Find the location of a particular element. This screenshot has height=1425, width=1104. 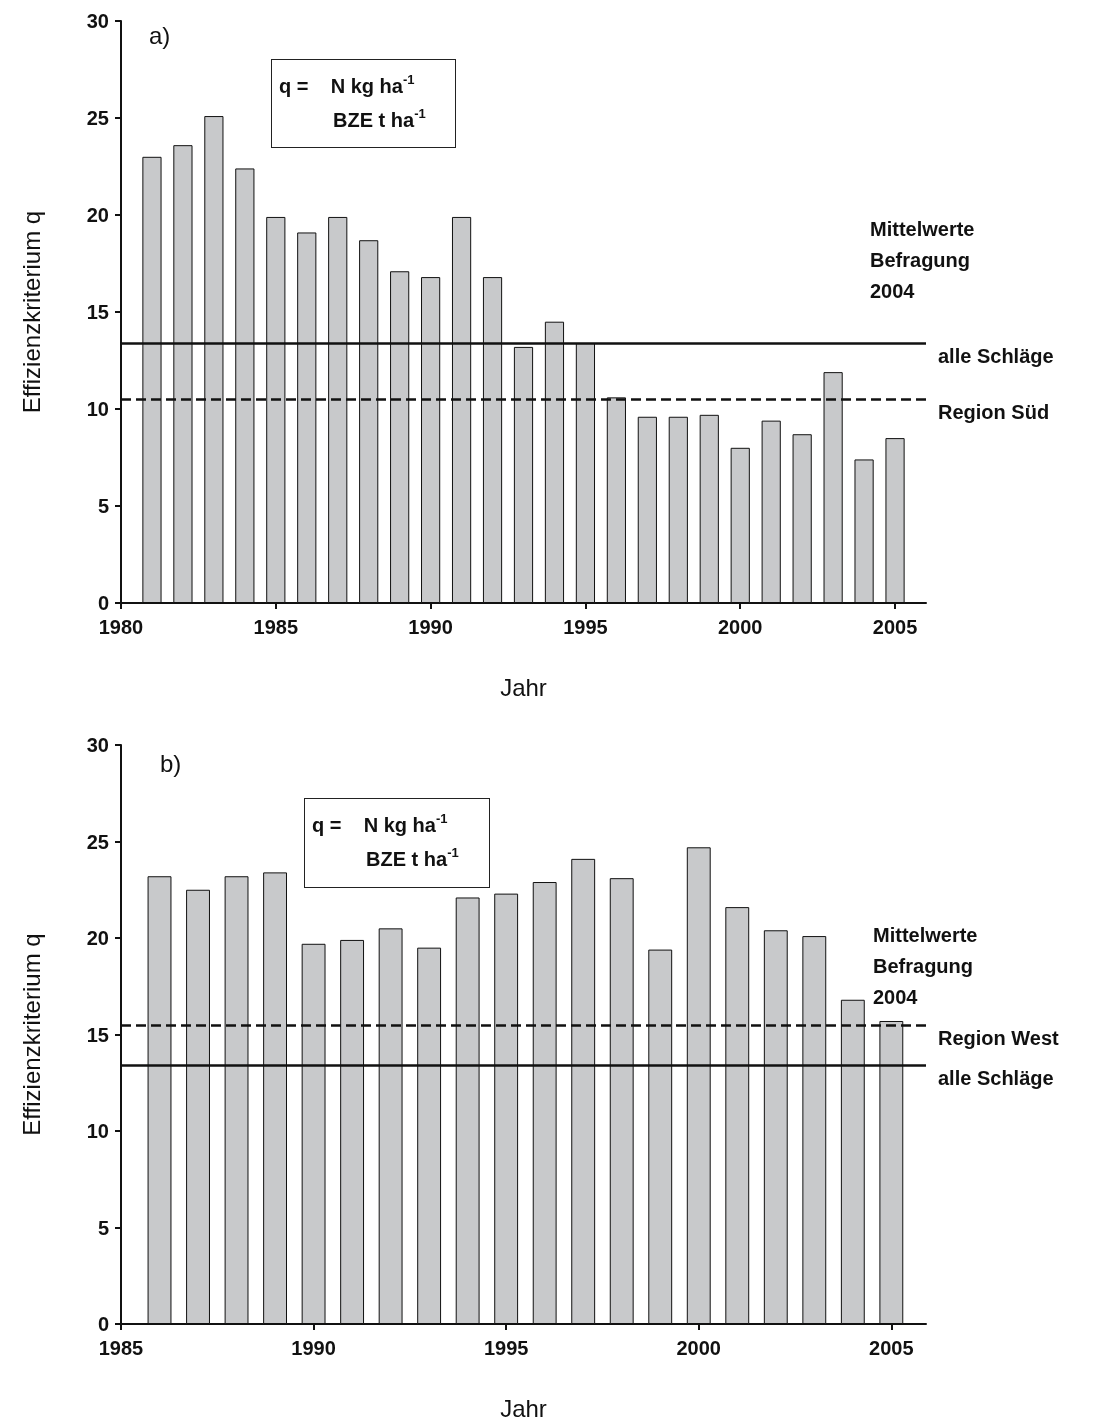

ref-line-label: Region West is located at coordinates (999, 1037).